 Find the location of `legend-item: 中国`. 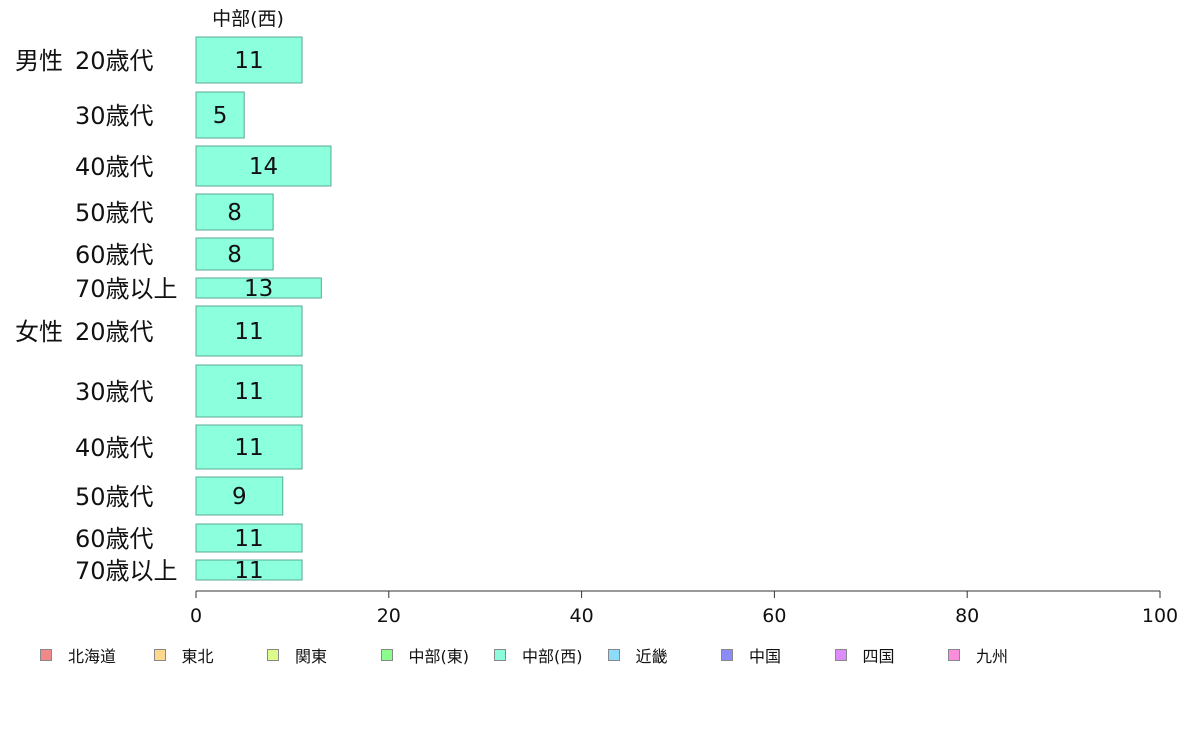

legend-item: 中国 is located at coordinates (751, 655).